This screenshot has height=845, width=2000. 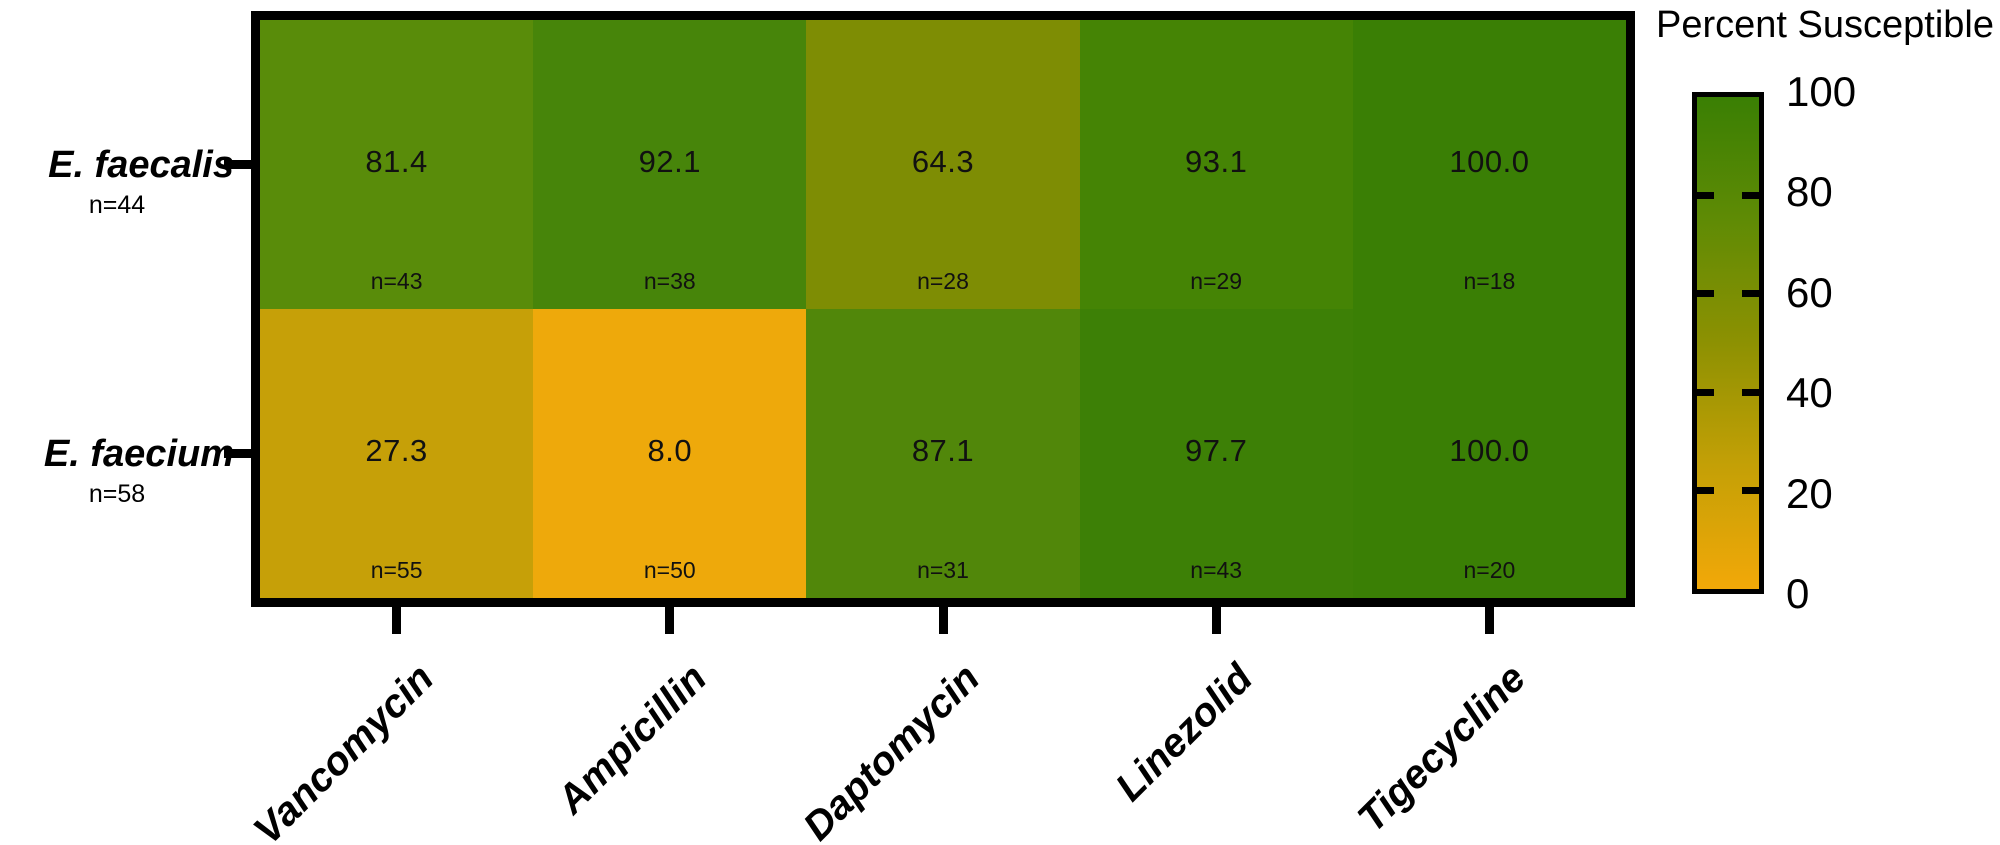 What do you see at coordinates (943, 161) in the screenshot?
I see `cell-value: 64.3` at bounding box center [943, 161].